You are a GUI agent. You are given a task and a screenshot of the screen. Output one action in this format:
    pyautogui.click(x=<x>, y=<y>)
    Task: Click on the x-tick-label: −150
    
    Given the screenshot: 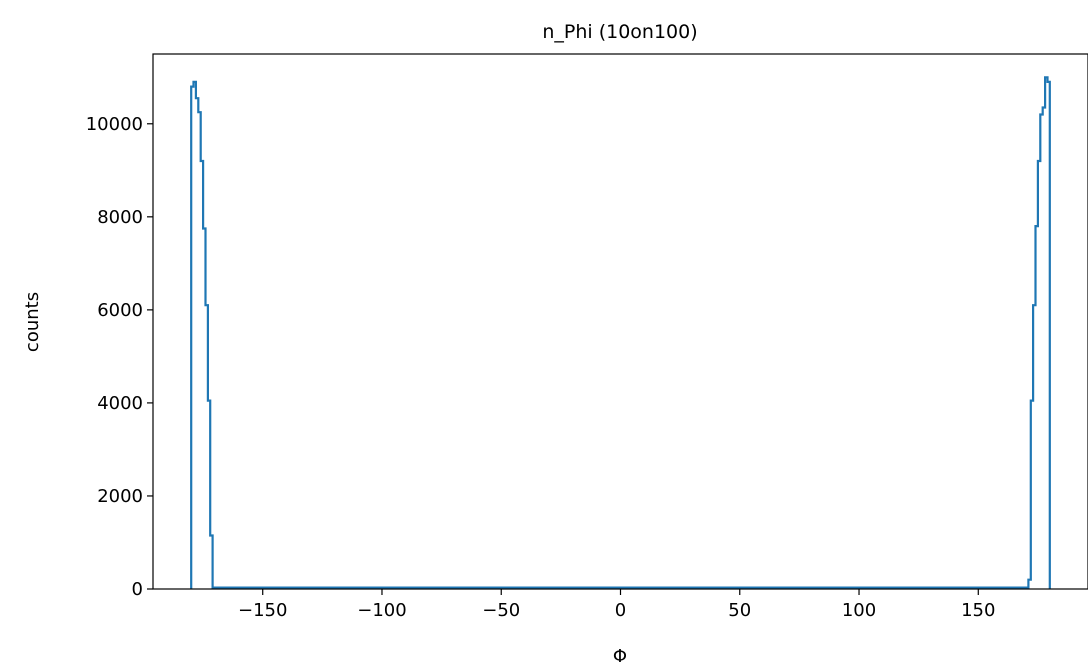 What is the action you would take?
    pyautogui.click(x=262, y=610)
    